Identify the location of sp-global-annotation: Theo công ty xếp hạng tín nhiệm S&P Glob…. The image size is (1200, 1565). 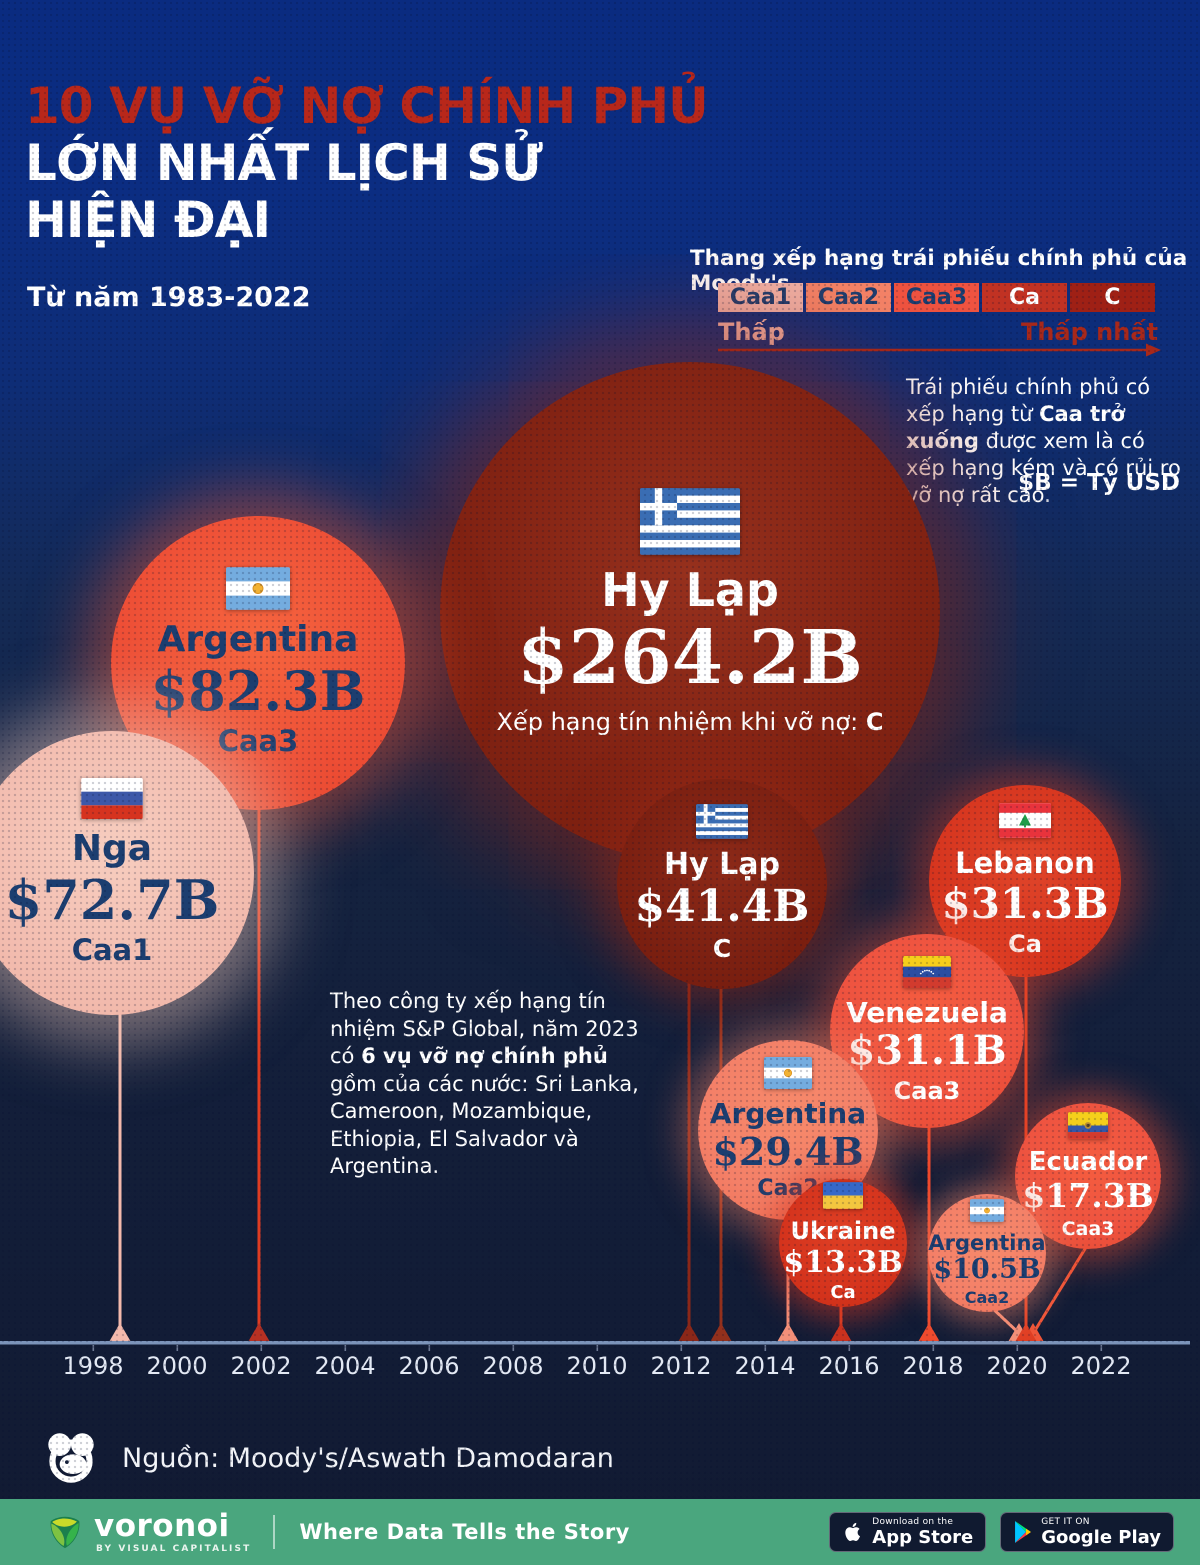
(489, 1084).